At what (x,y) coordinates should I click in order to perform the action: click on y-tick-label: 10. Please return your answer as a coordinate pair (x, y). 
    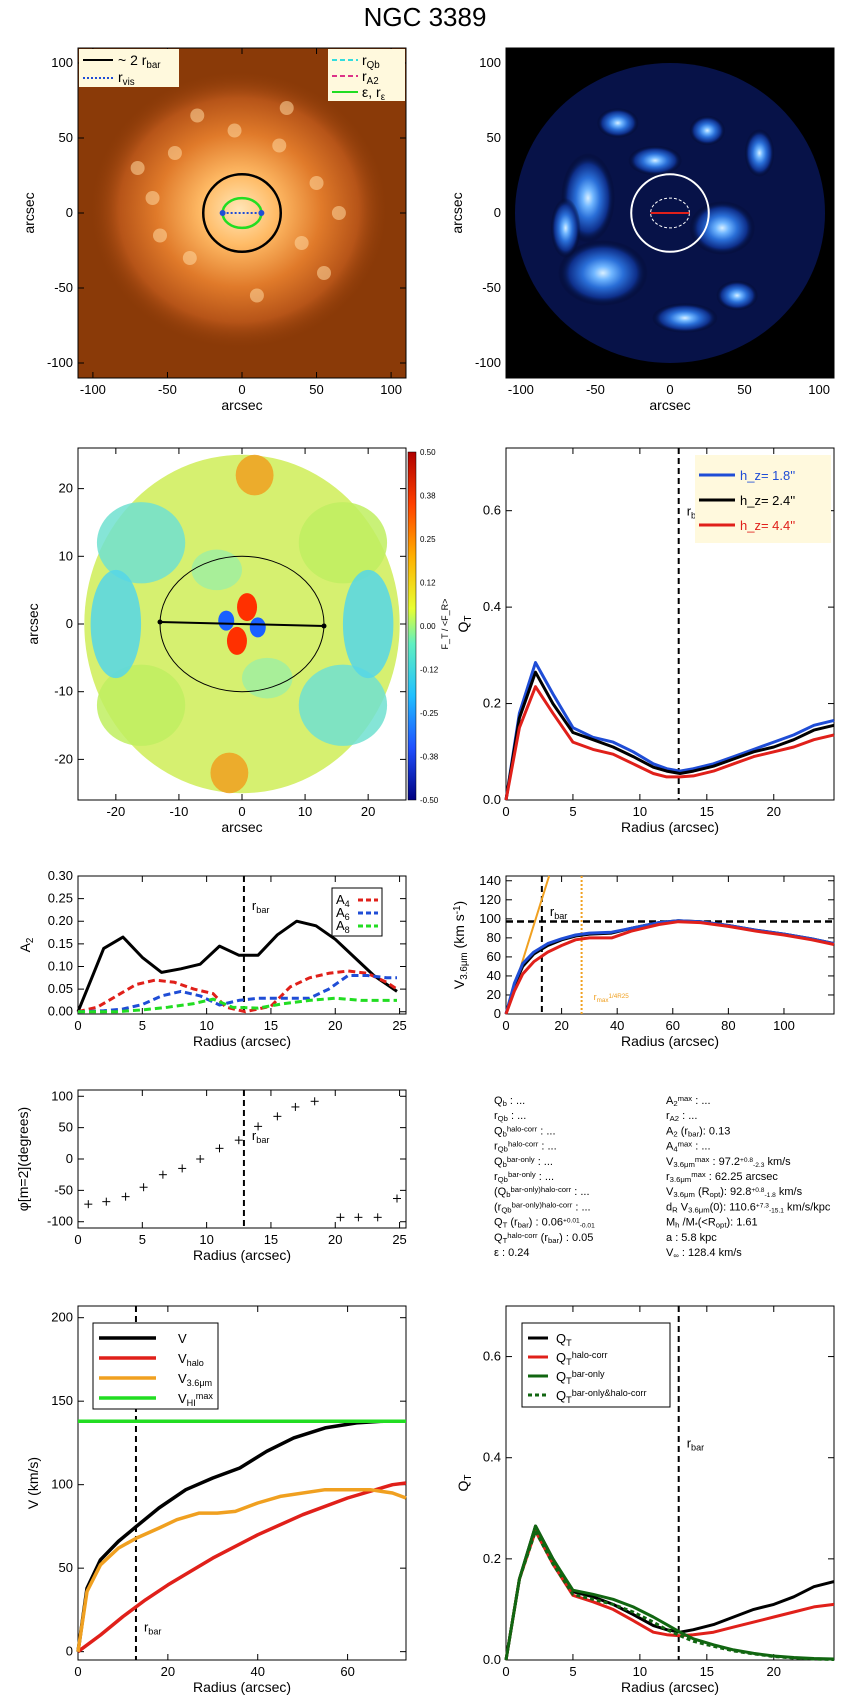
    Looking at the image, I should click on (66, 555).